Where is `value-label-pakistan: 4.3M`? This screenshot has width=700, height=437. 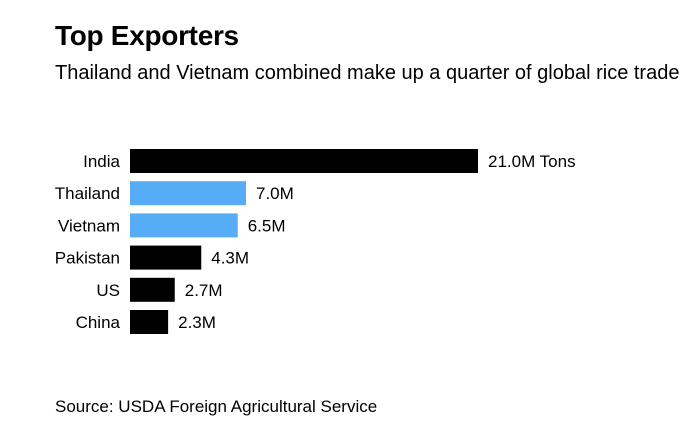
value-label-pakistan: 4.3M is located at coordinates (230, 258).